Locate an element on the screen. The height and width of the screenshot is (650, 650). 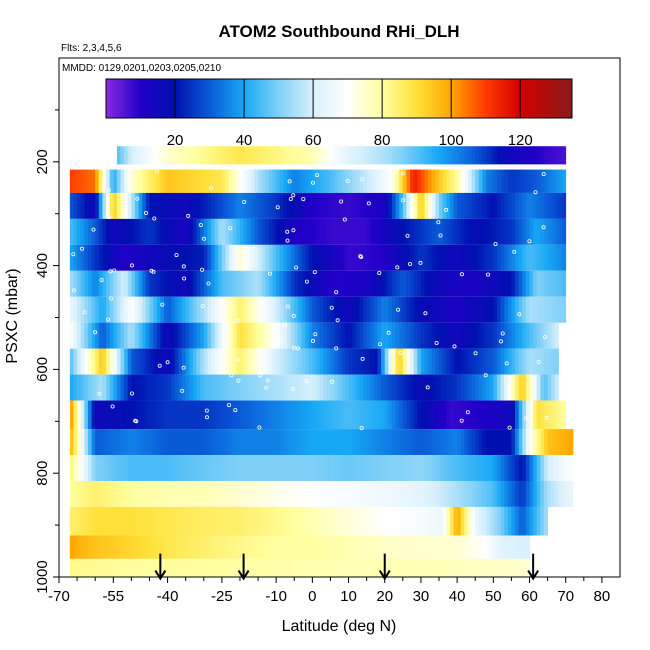
arrow-marker is located at coordinates (533, 567).